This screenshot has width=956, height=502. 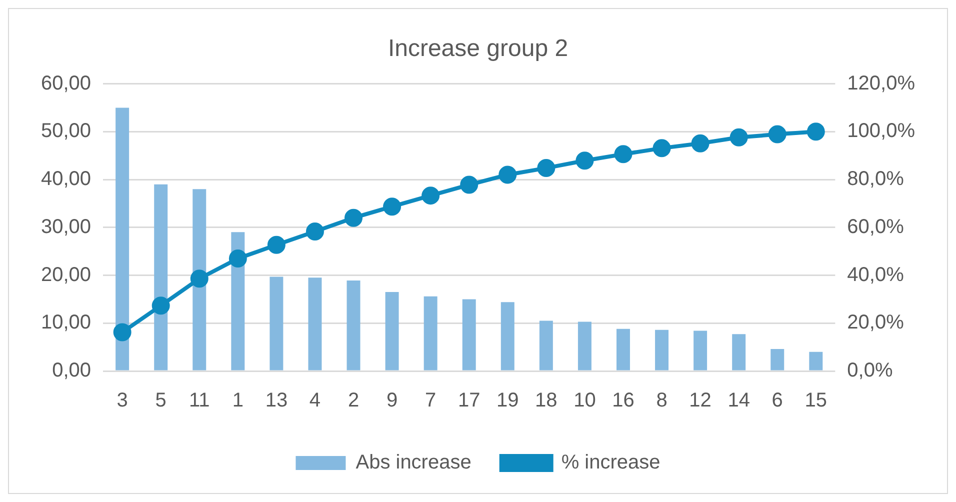 What do you see at coordinates (875, 227) in the screenshot?
I see `y2-tick-label: 60,0%` at bounding box center [875, 227].